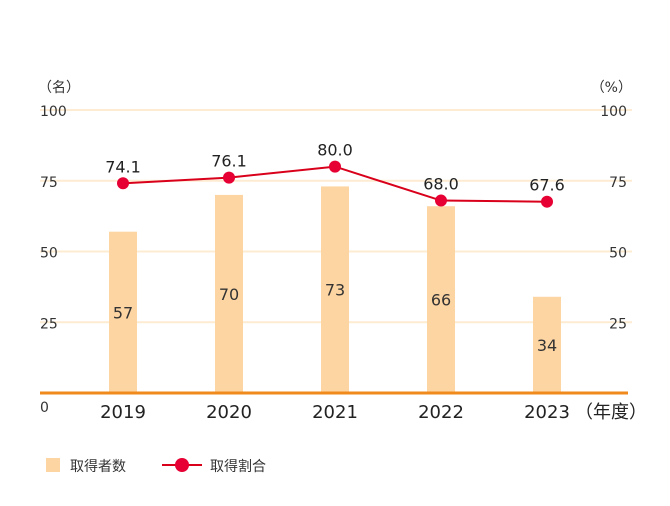  What do you see at coordinates (49, 183) in the screenshot?
I see `left-tick-label: 75` at bounding box center [49, 183].